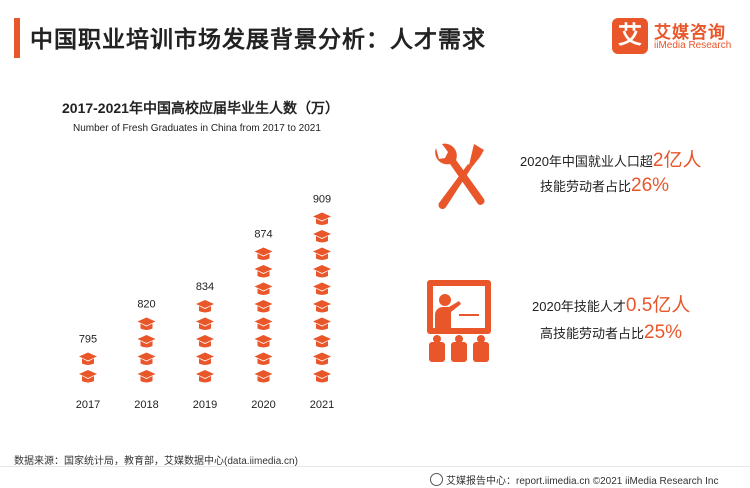  I want to click on x-tick-label: 2018, so click(146, 405).